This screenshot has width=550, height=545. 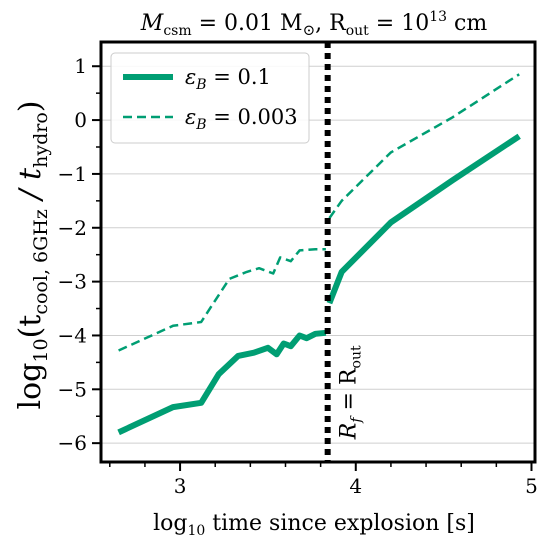 What do you see at coordinates (72, 174) in the screenshot?
I see `y-tick-label: −1` at bounding box center [72, 174].